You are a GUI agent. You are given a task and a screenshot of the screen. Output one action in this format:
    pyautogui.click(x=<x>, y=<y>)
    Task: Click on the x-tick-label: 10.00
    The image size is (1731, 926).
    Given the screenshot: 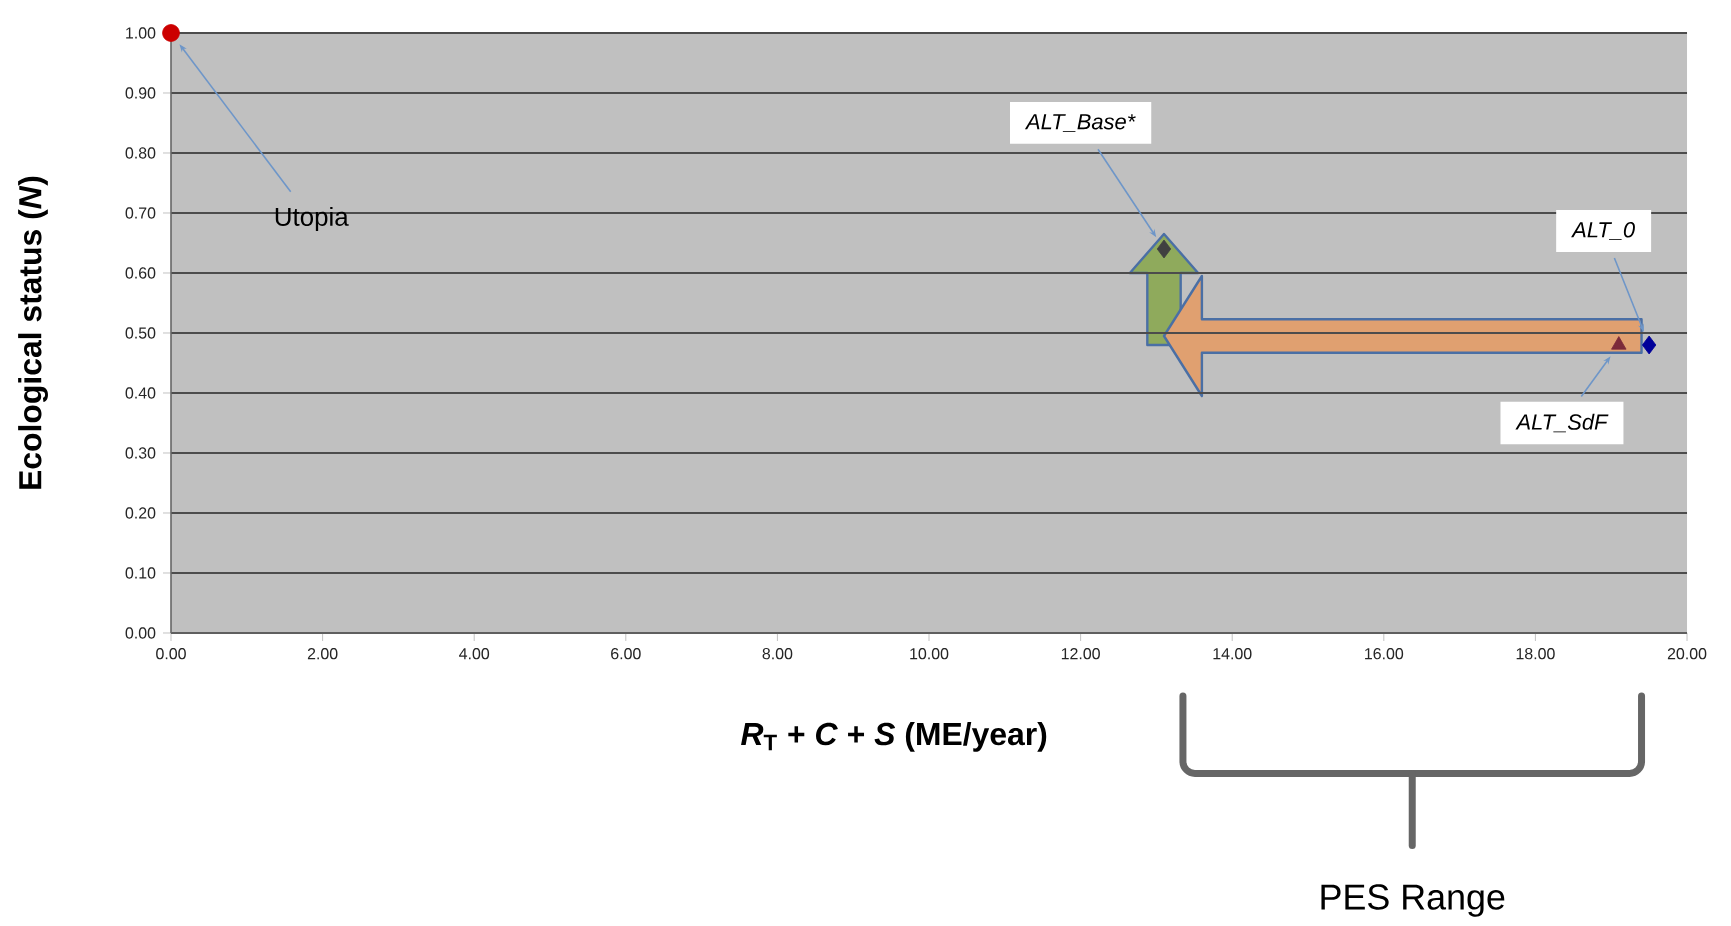 What is the action you would take?
    pyautogui.click(x=929, y=654)
    